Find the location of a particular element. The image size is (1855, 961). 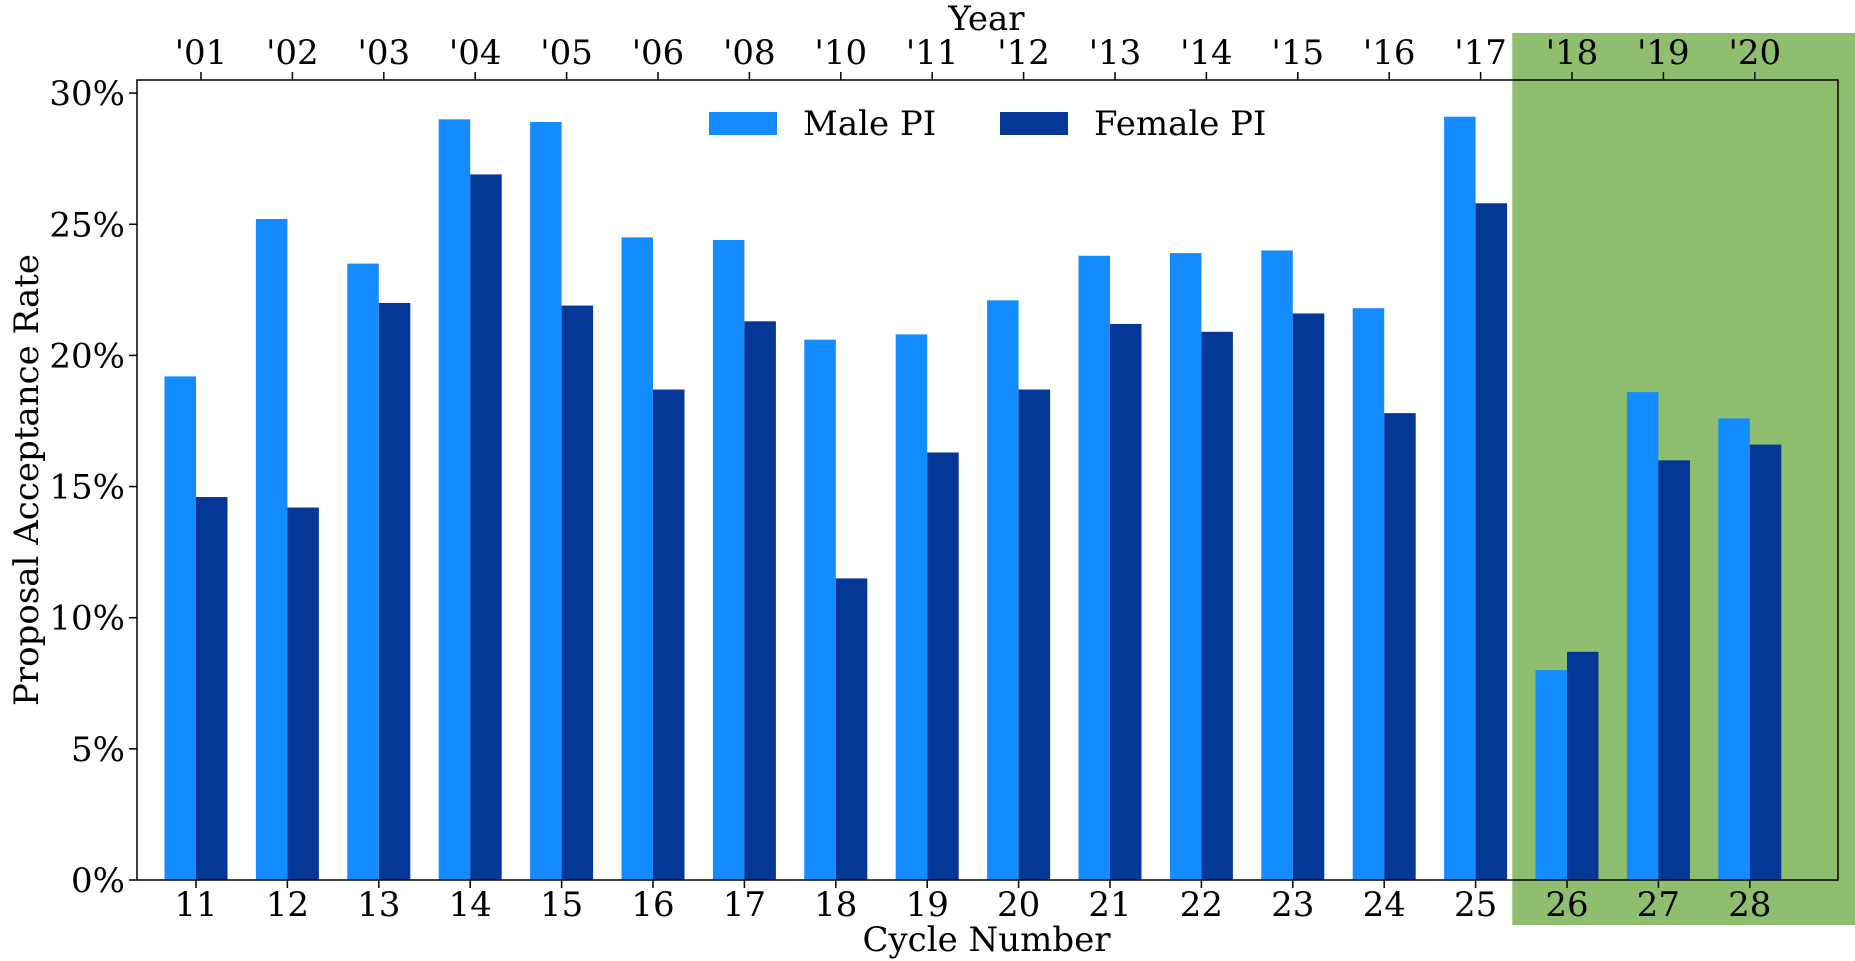

top-tick-label: '08 is located at coordinates (749, 53).